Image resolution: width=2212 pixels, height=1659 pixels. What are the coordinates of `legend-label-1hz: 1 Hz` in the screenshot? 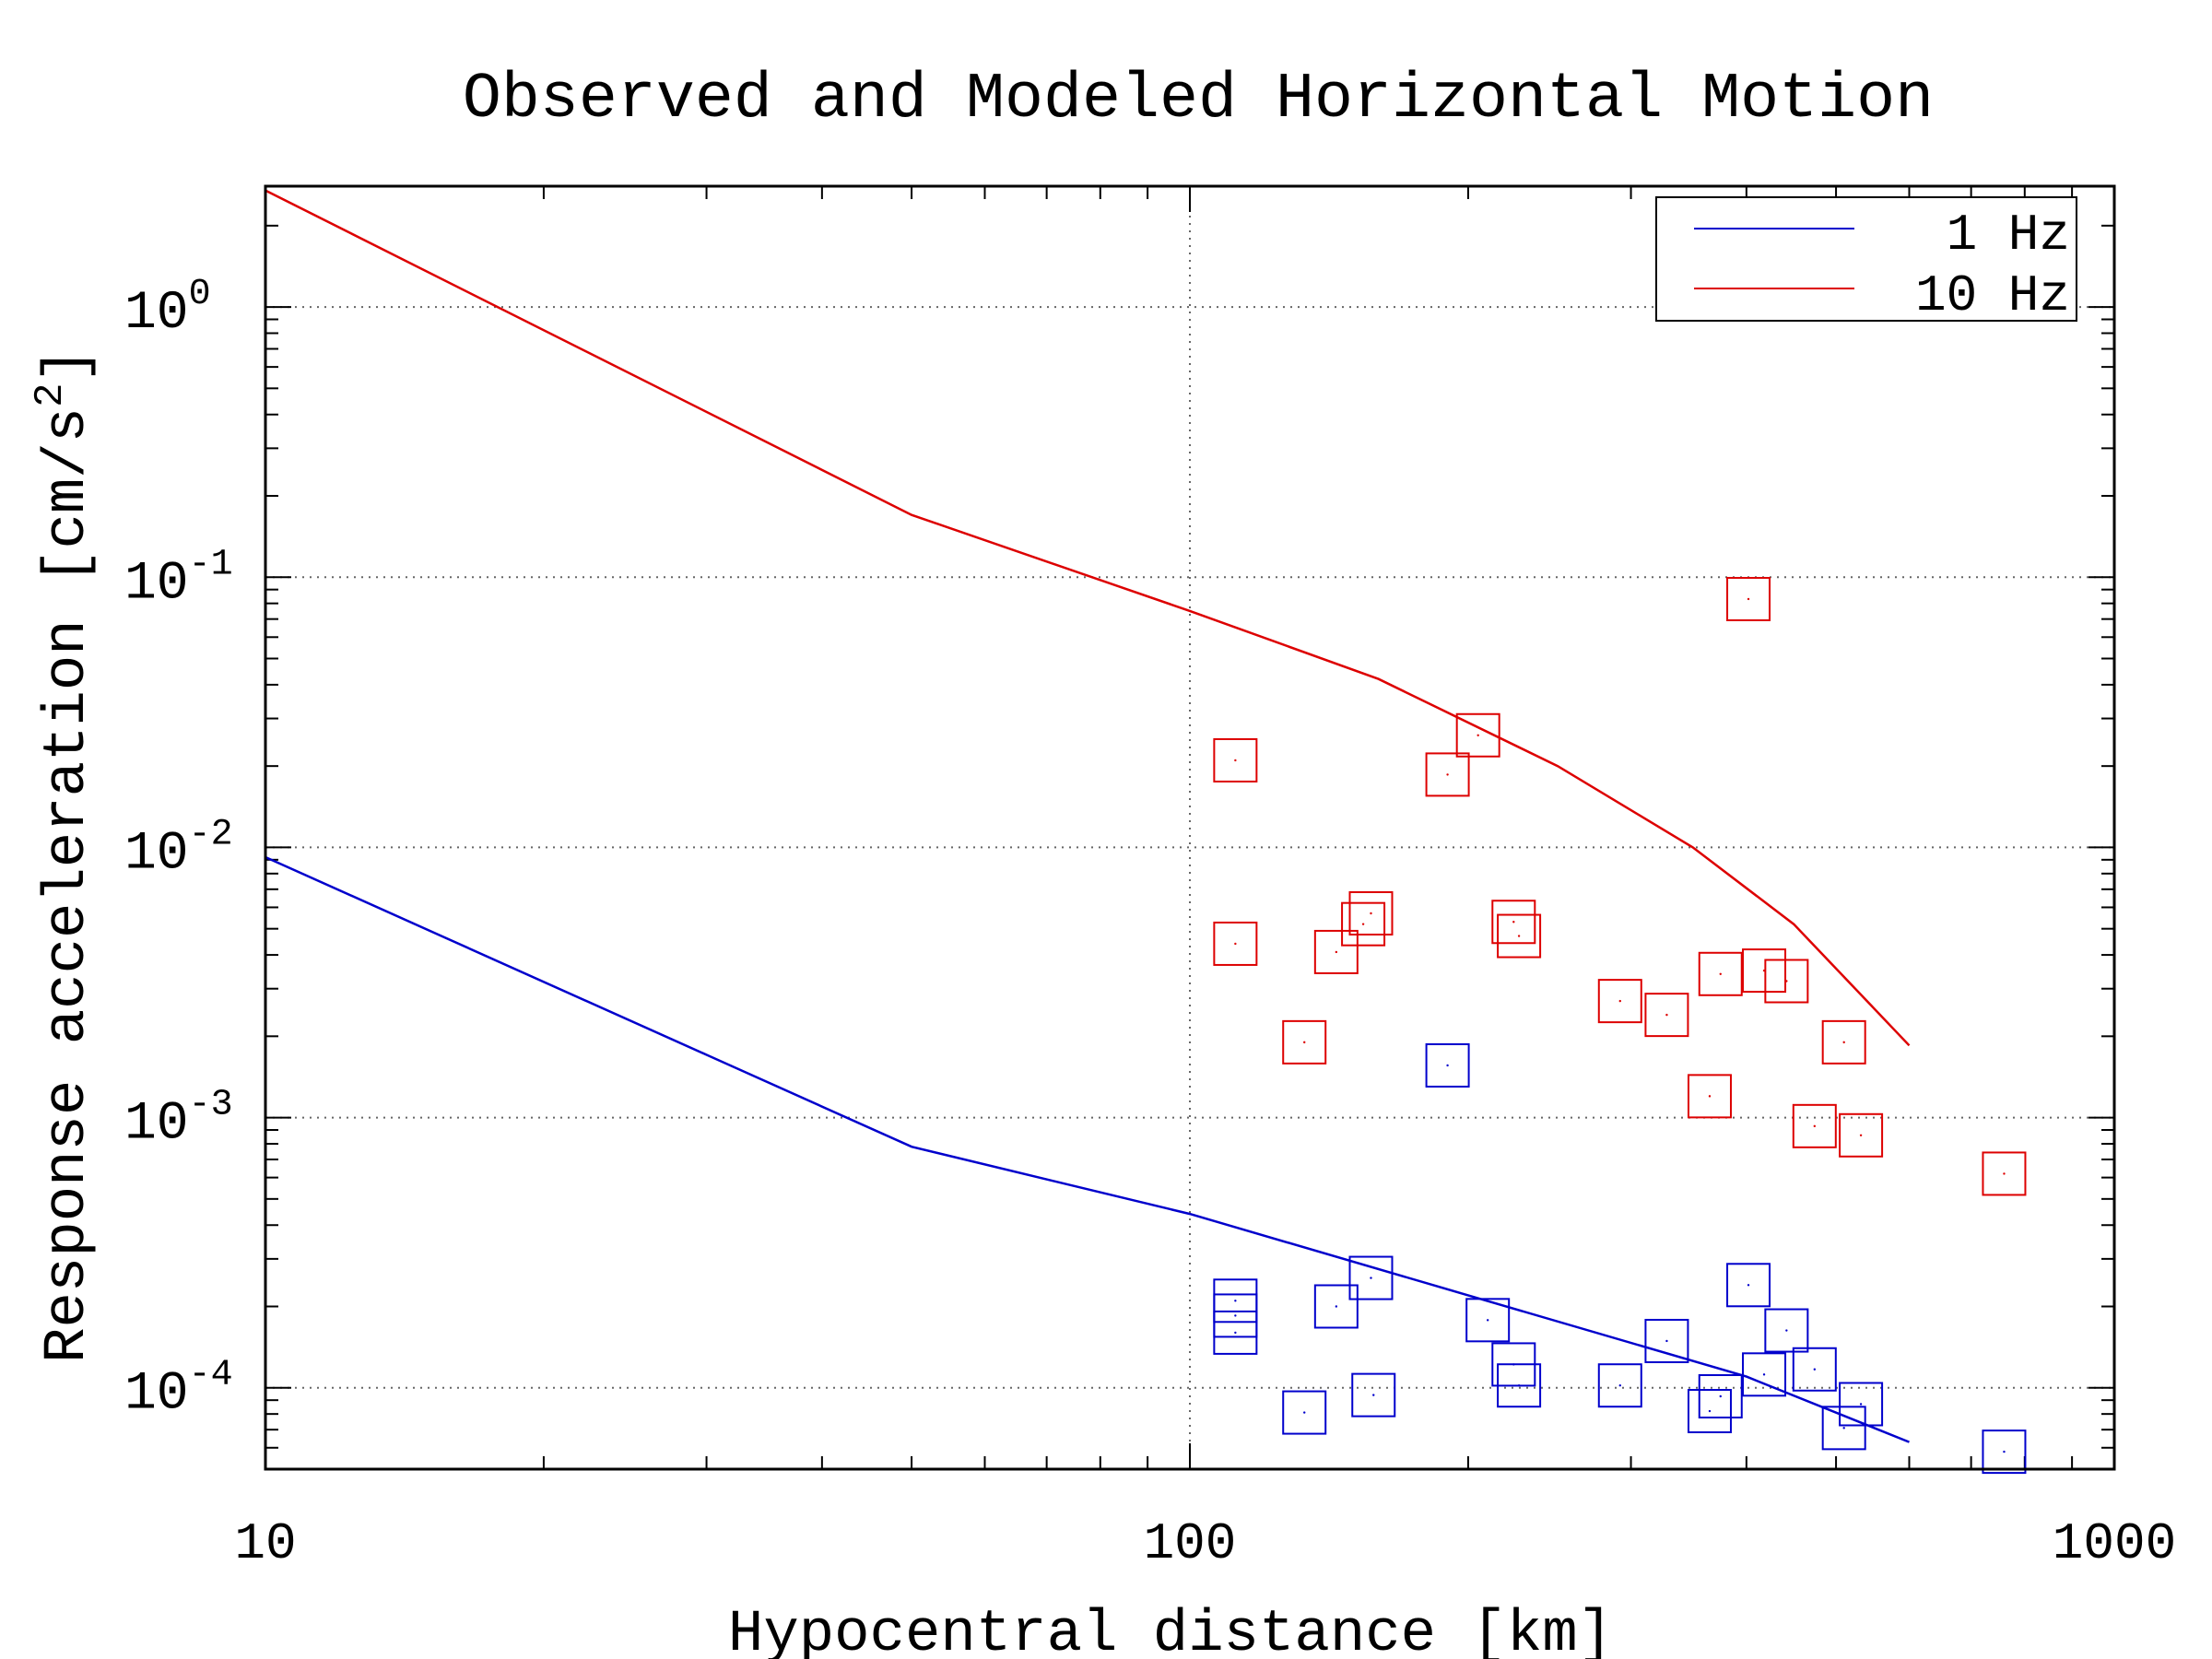 It's located at (2008, 235).